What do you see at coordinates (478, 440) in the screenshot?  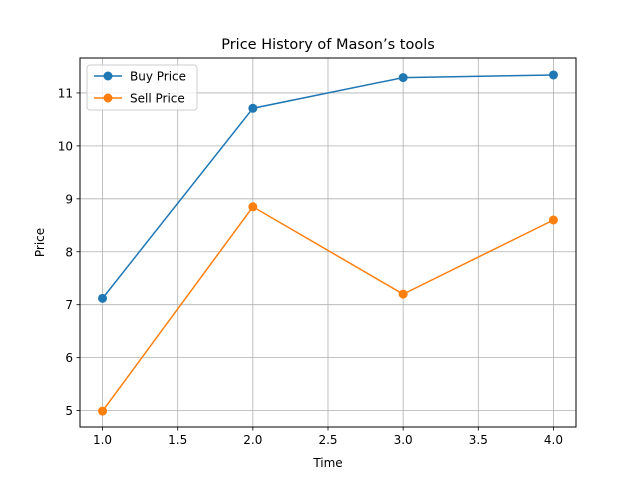 I see `x-tick-label: 3.5` at bounding box center [478, 440].